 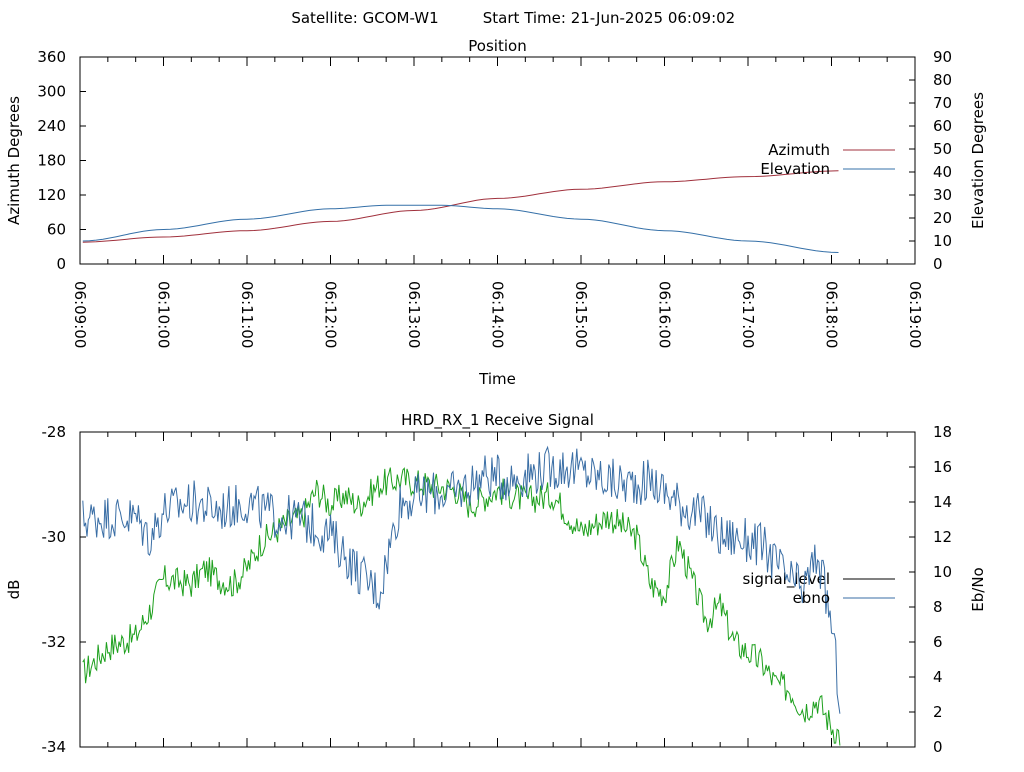 I want to click on y2-tick-label: 14, so click(x=942, y=502).